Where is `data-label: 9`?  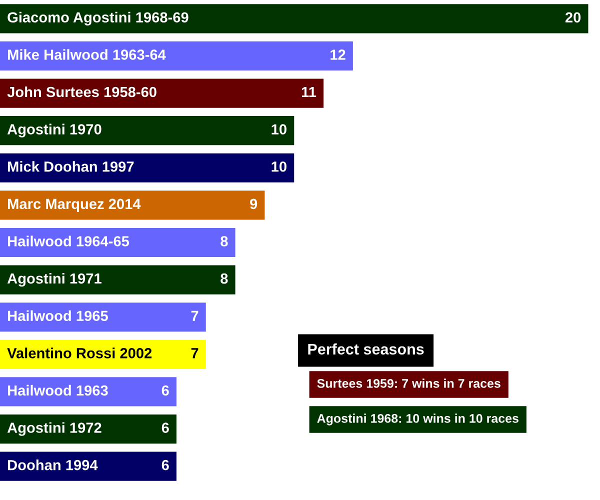 data-label: 9 is located at coordinates (254, 204).